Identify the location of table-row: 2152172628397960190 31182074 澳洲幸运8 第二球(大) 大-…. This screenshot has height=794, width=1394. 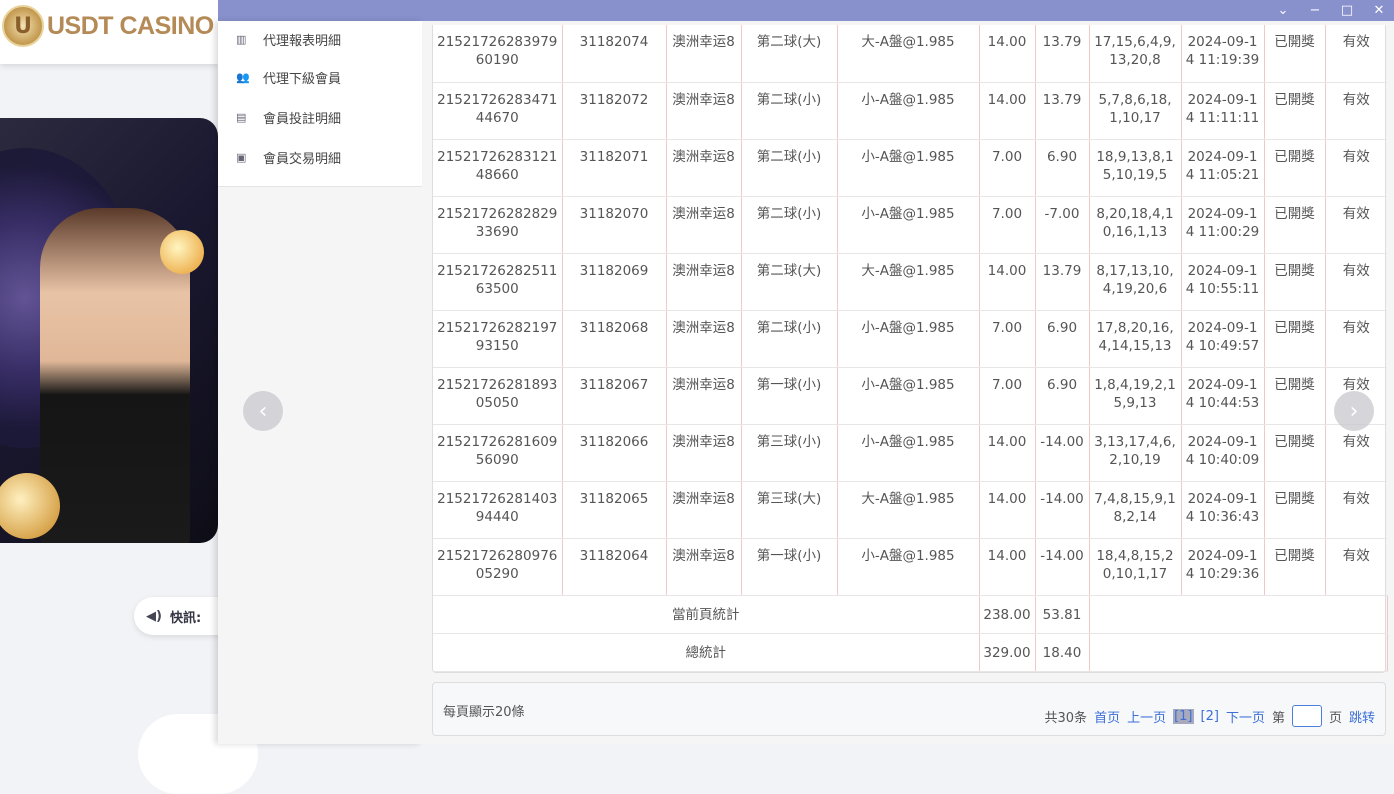
(910, 54).